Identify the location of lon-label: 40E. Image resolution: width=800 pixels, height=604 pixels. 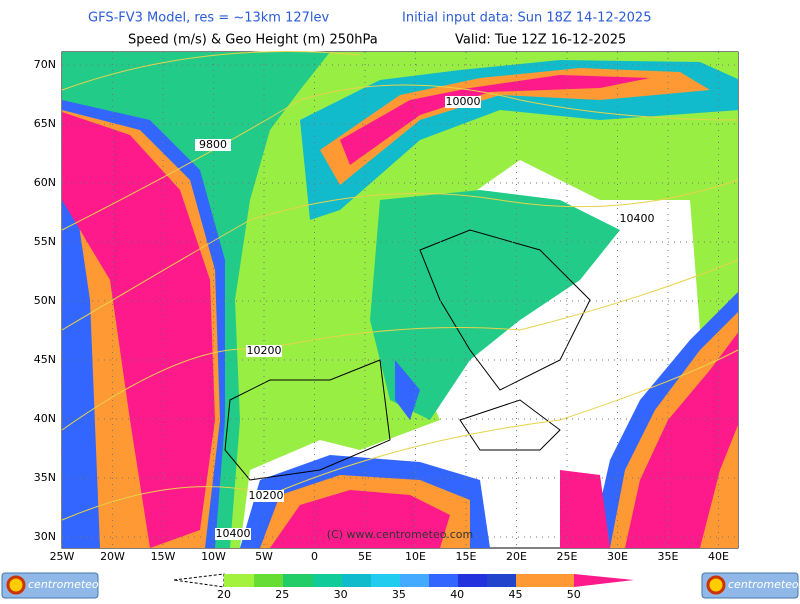
(718, 556).